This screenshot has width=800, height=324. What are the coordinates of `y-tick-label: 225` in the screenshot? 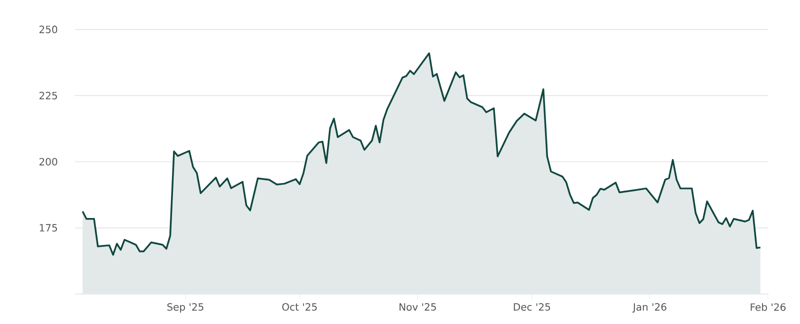 It's located at (48, 96).